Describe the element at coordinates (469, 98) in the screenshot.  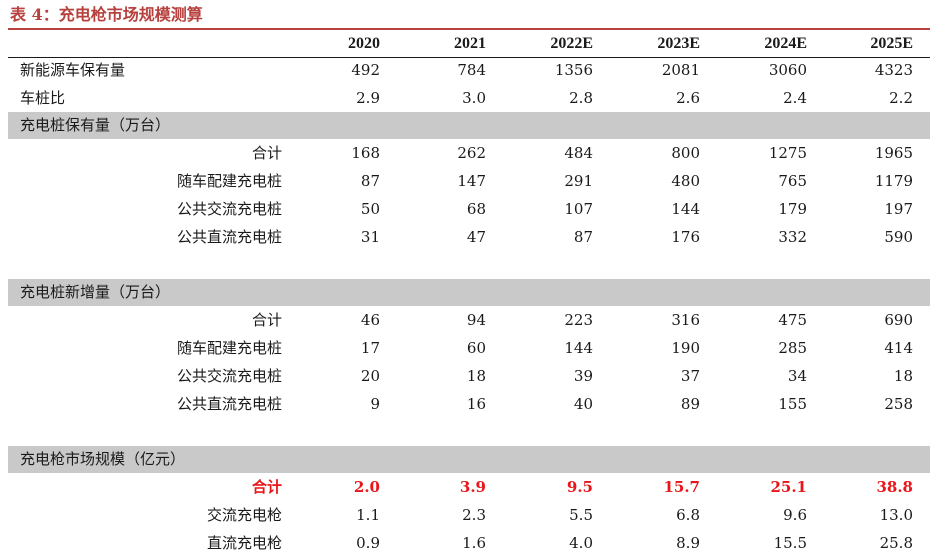
I see `table-row: 车桩比 2.9 3.0 2.8 2.6 2.4 2.2` at that location.